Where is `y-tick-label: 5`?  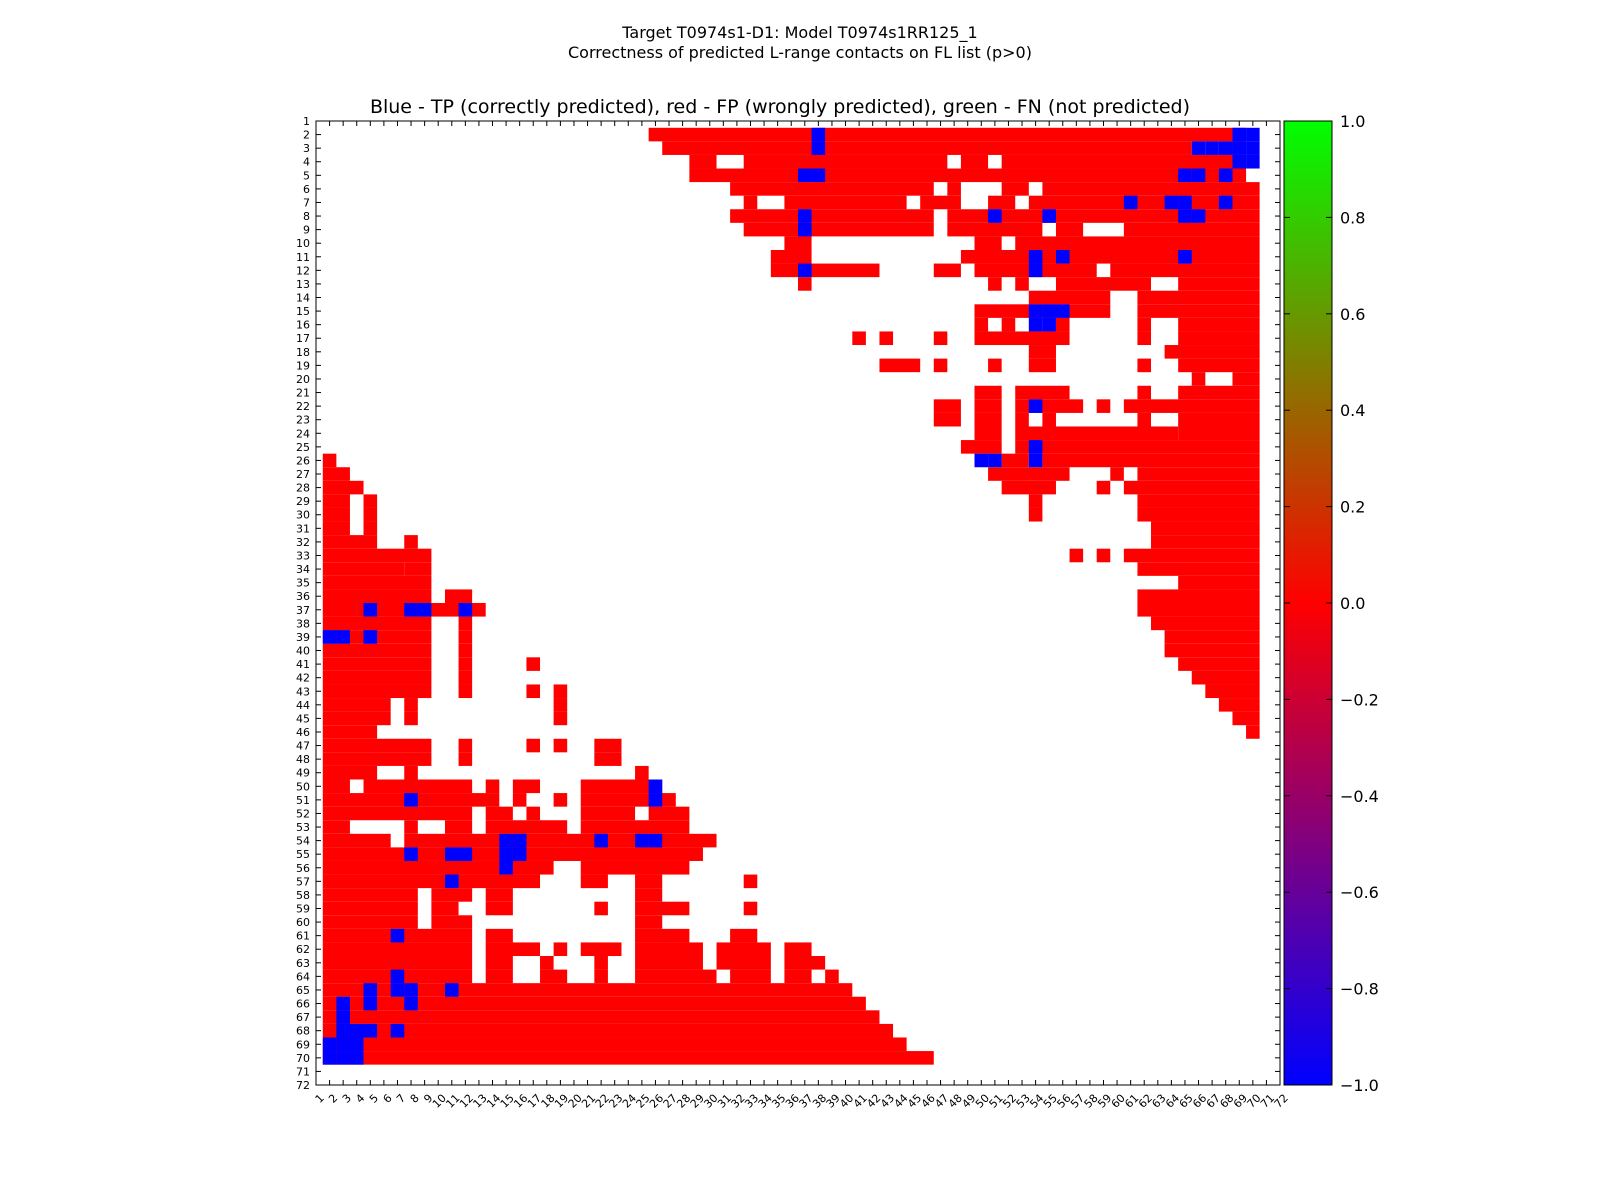 y-tick-label: 5 is located at coordinates (306, 175).